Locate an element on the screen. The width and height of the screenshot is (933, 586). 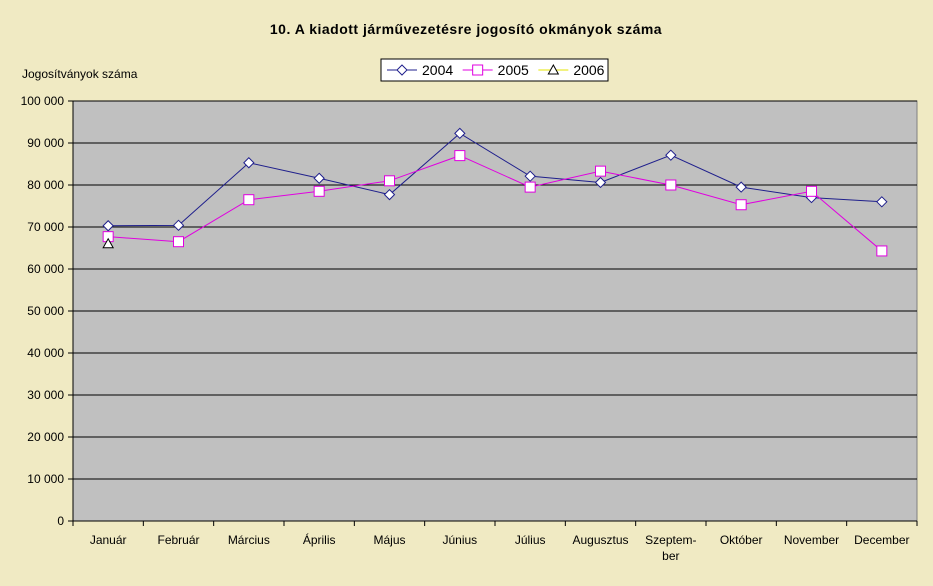
x-tick-label: Január is located at coordinates (108, 540).